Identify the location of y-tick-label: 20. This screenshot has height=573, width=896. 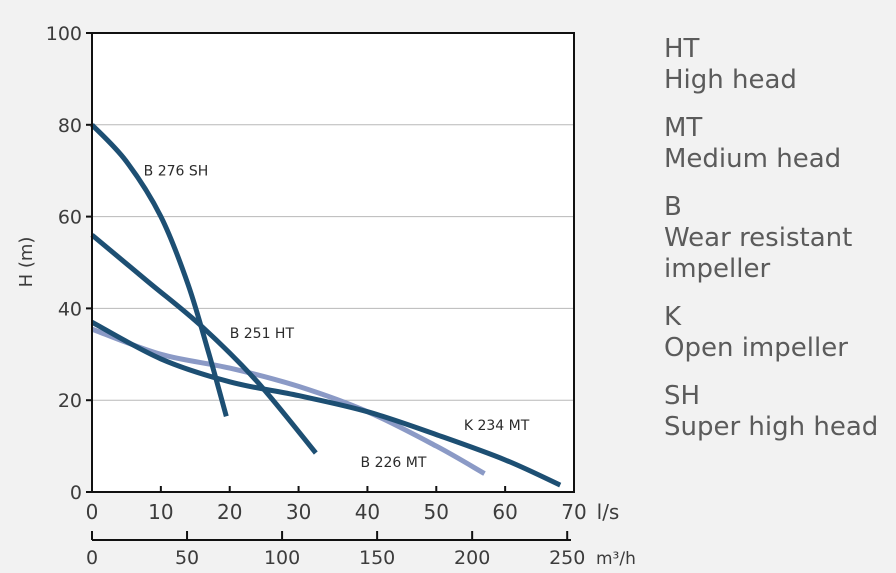
(70, 401).